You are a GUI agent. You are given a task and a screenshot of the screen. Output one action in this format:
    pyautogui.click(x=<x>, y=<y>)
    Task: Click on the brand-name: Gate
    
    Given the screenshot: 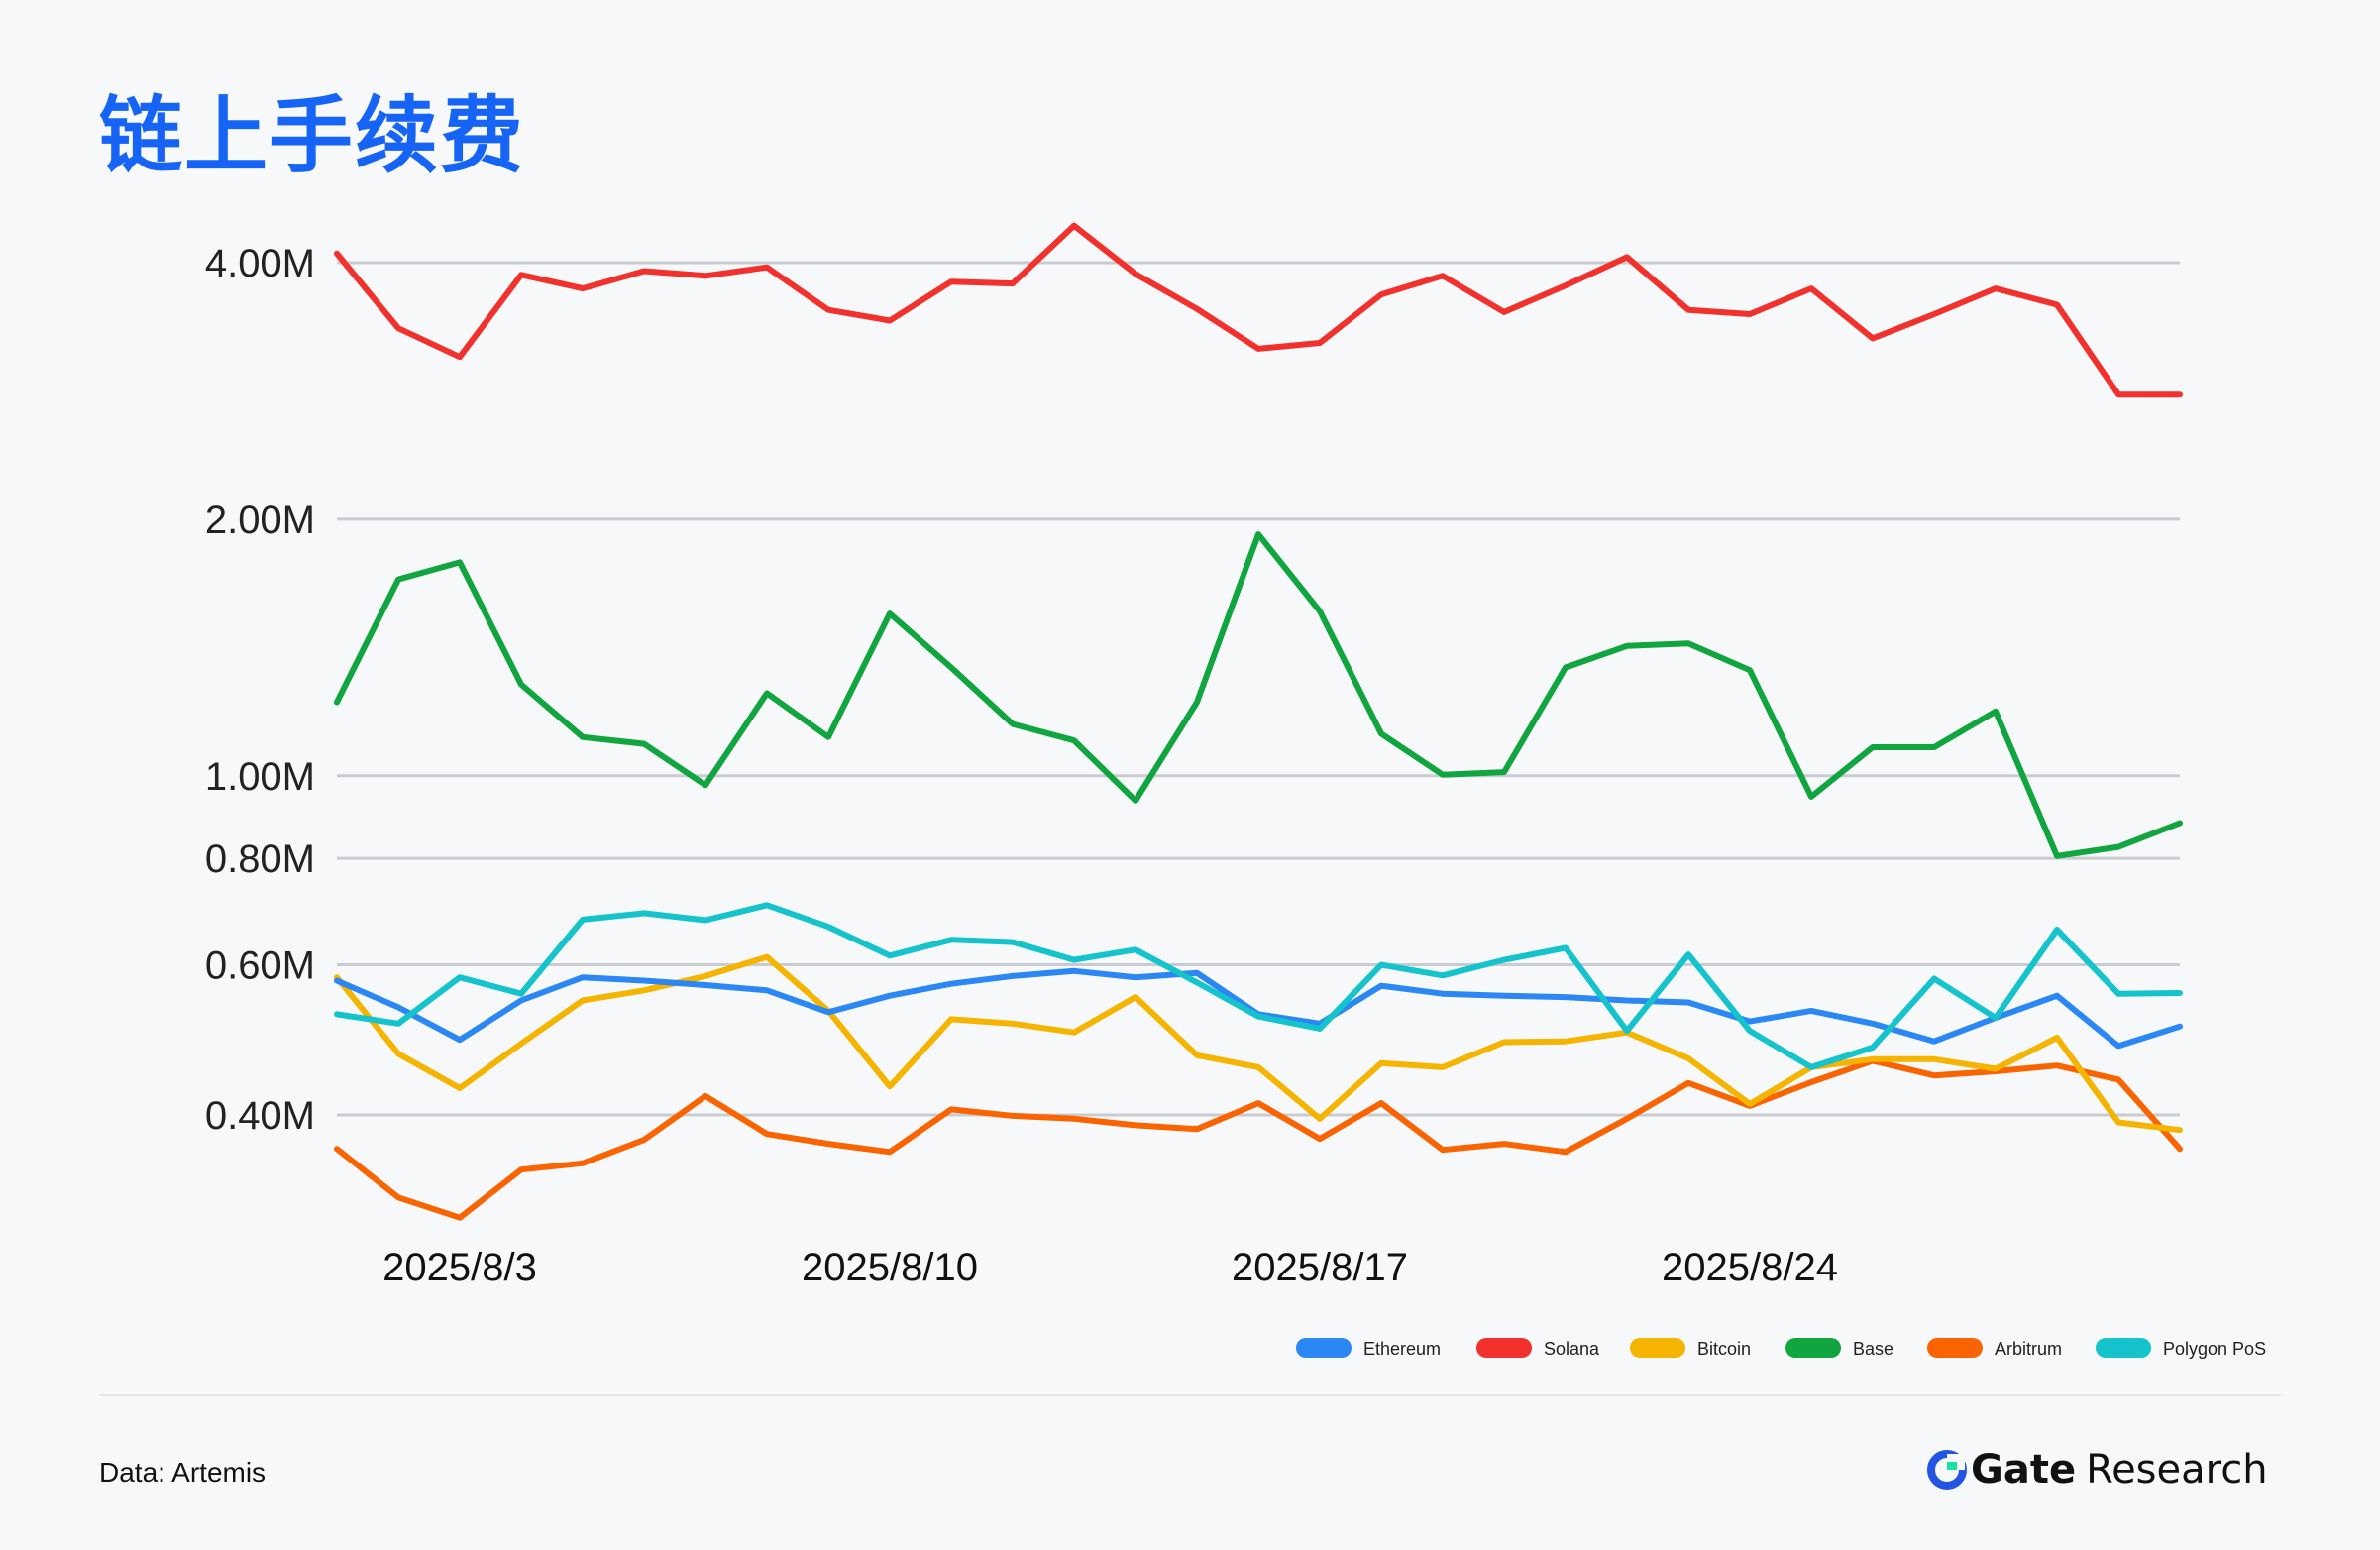 What is the action you would take?
    pyautogui.click(x=2024, y=1470)
    